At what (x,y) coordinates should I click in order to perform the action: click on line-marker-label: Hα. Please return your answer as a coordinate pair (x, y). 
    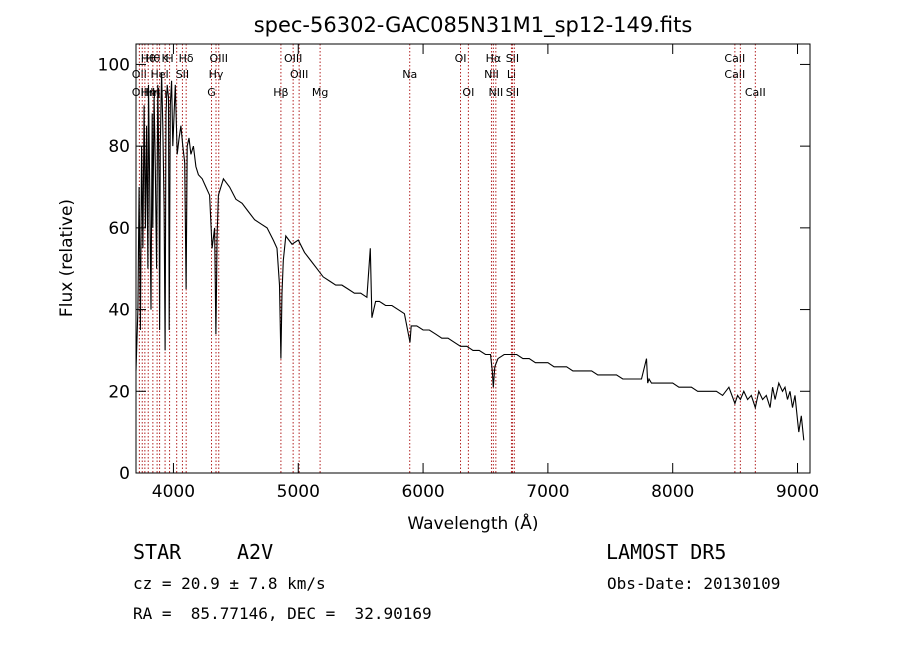
    Looking at the image, I should click on (494, 58).